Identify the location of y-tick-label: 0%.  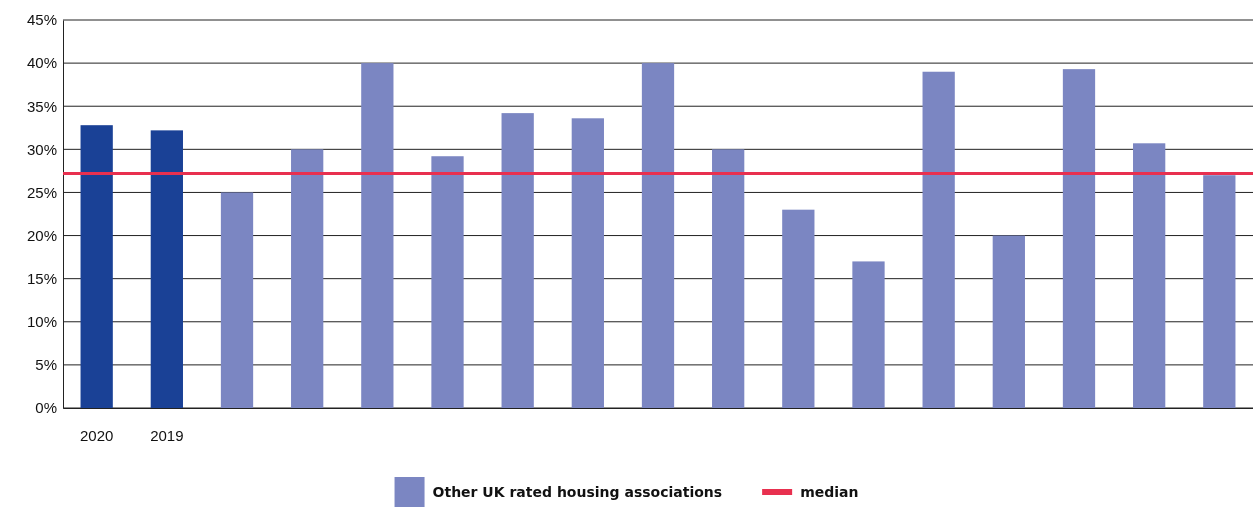
(46, 408).